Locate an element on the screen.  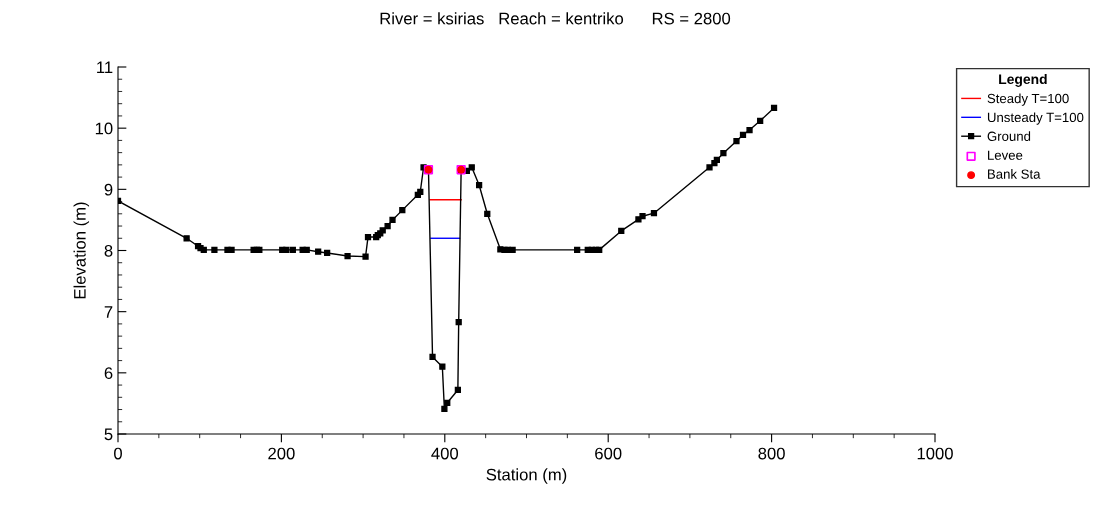
x-tick-label: 800 is located at coordinates (771, 453).